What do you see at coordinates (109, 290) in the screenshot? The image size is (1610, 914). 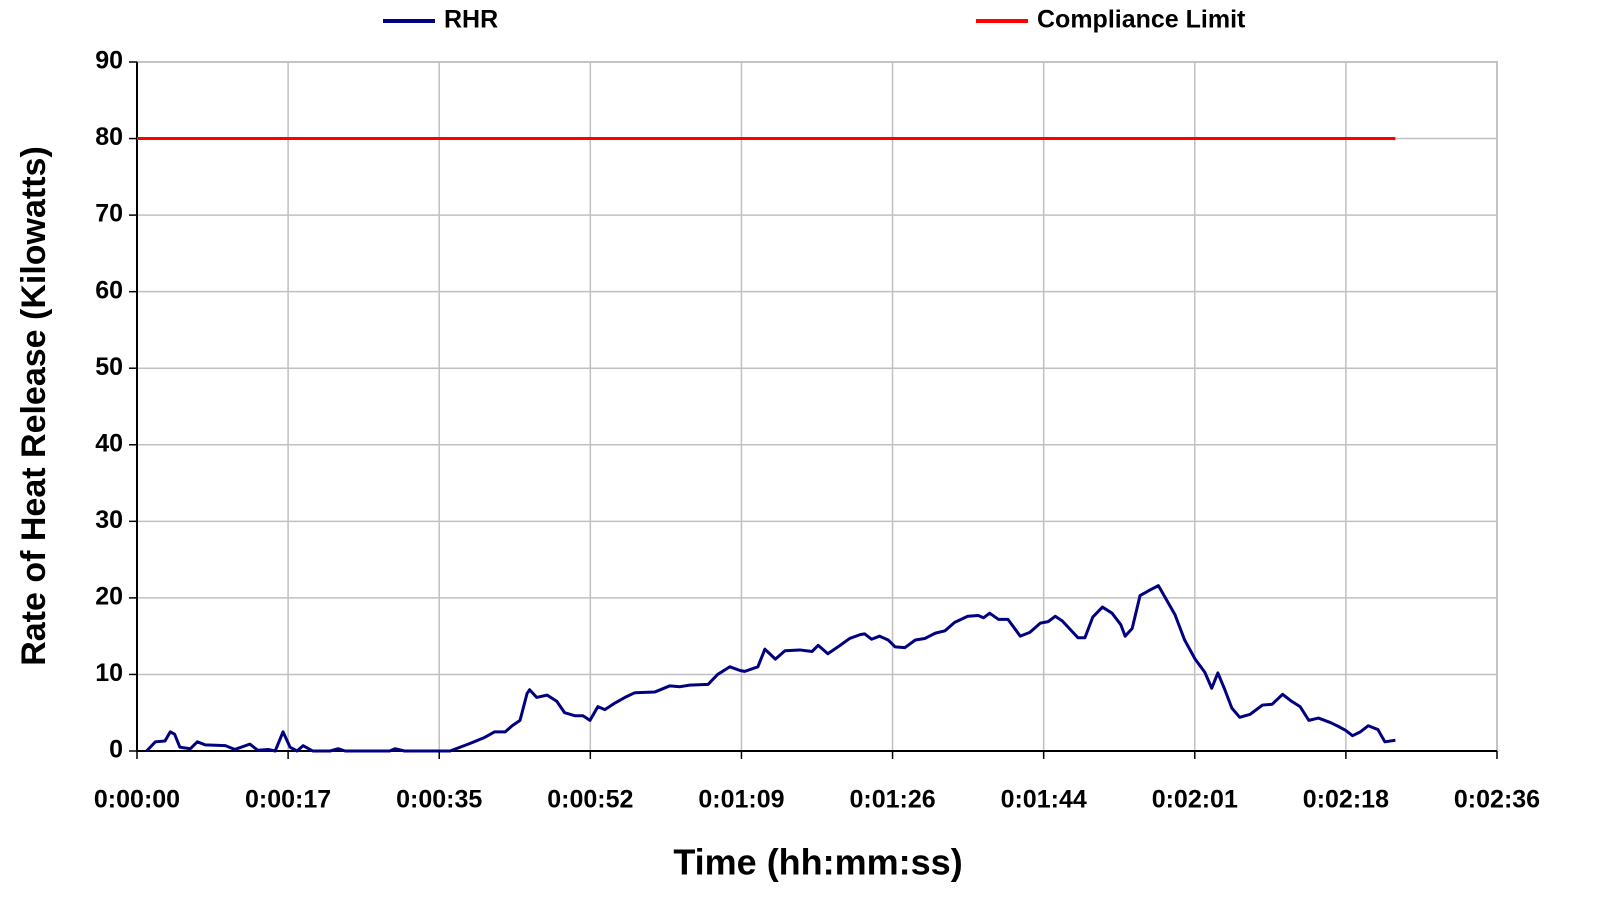 I see `y-tick-label: 60` at bounding box center [109, 290].